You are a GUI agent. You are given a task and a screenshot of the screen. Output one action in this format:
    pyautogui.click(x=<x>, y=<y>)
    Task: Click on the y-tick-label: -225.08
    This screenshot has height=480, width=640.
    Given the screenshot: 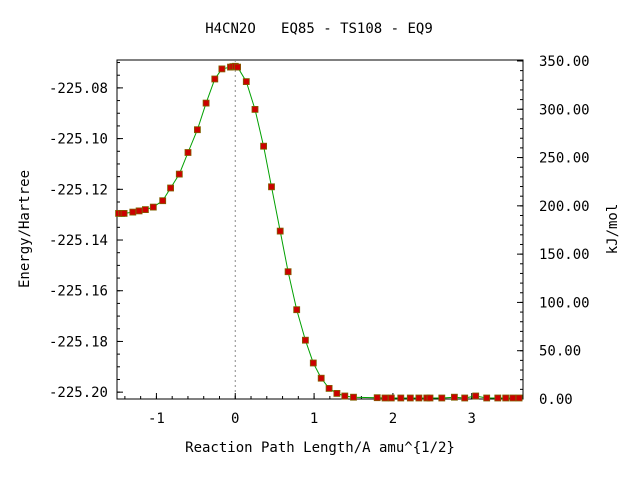 What is the action you would take?
    pyautogui.click(x=78, y=89)
    